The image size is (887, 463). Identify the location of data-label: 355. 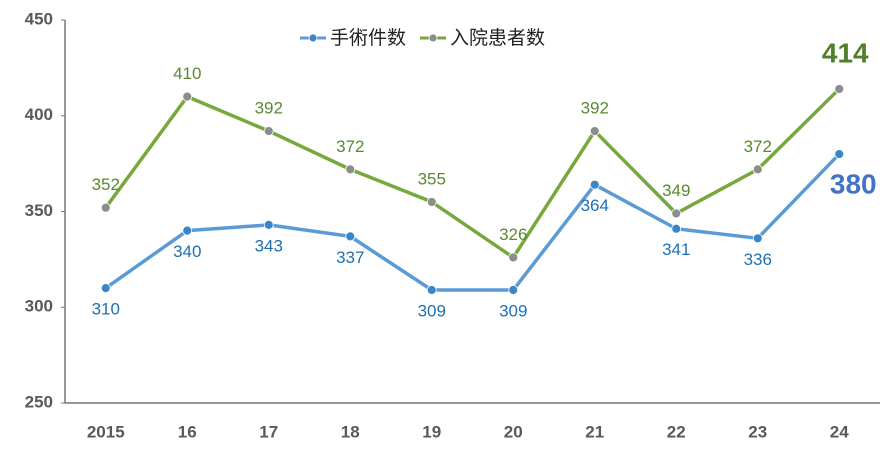
(432, 178).